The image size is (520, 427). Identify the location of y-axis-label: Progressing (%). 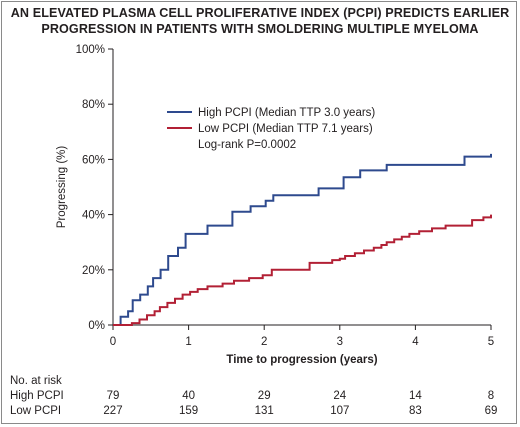
(62, 187).